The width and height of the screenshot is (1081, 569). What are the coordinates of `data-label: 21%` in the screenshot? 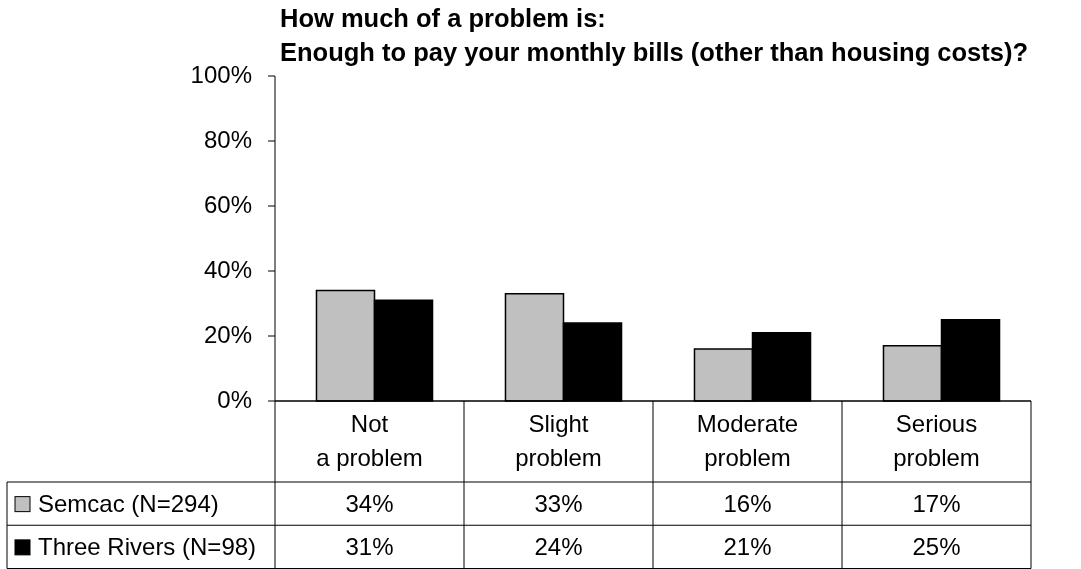 It's located at (747, 547).